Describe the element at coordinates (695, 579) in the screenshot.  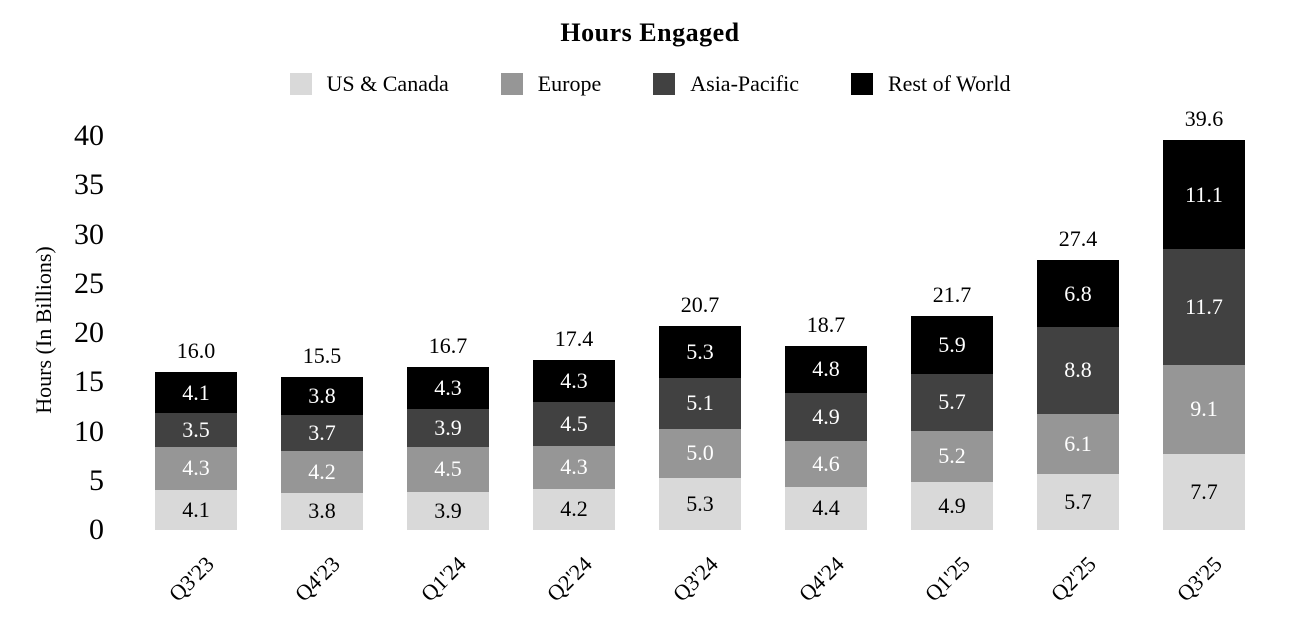
I see `x-label-q3-24: Q3'24` at that location.